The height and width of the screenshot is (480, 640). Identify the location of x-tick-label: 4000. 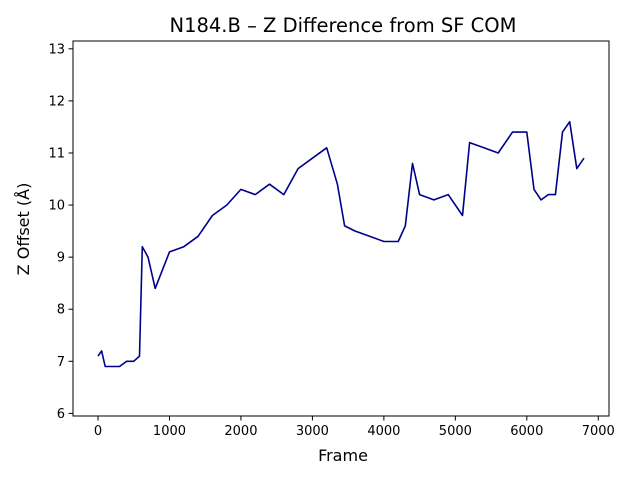
(383, 431).